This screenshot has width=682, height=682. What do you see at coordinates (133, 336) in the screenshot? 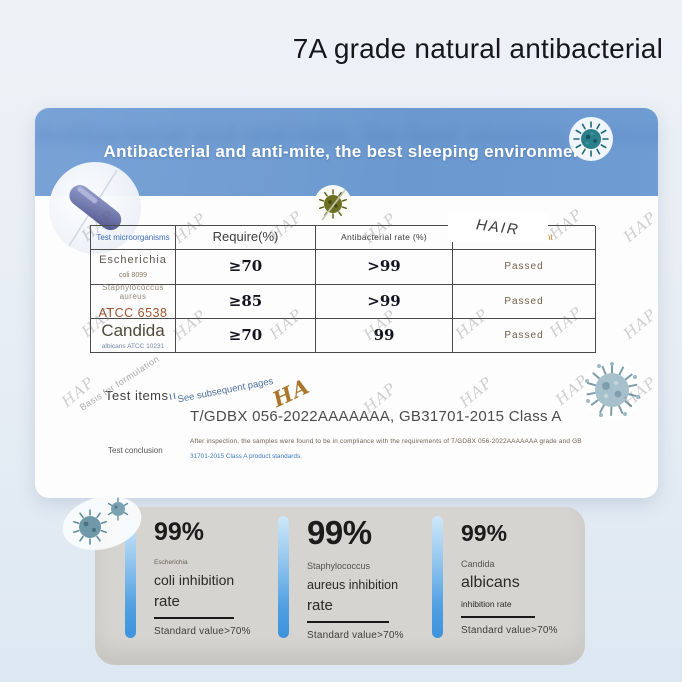
I see `table-row-organism: Candida albicans ATCC 10231` at bounding box center [133, 336].